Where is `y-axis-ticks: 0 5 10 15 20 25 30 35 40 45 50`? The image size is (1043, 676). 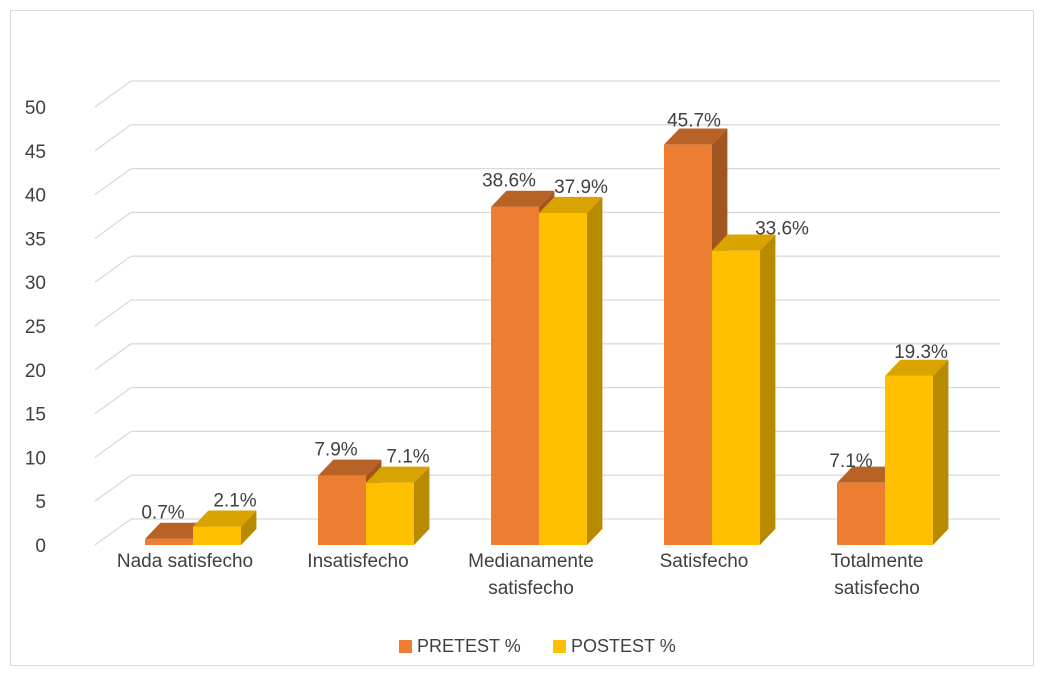
y-axis-ticks: 0 5 10 15 20 25 30 35 40 45 50 is located at coordinates (35, 327).